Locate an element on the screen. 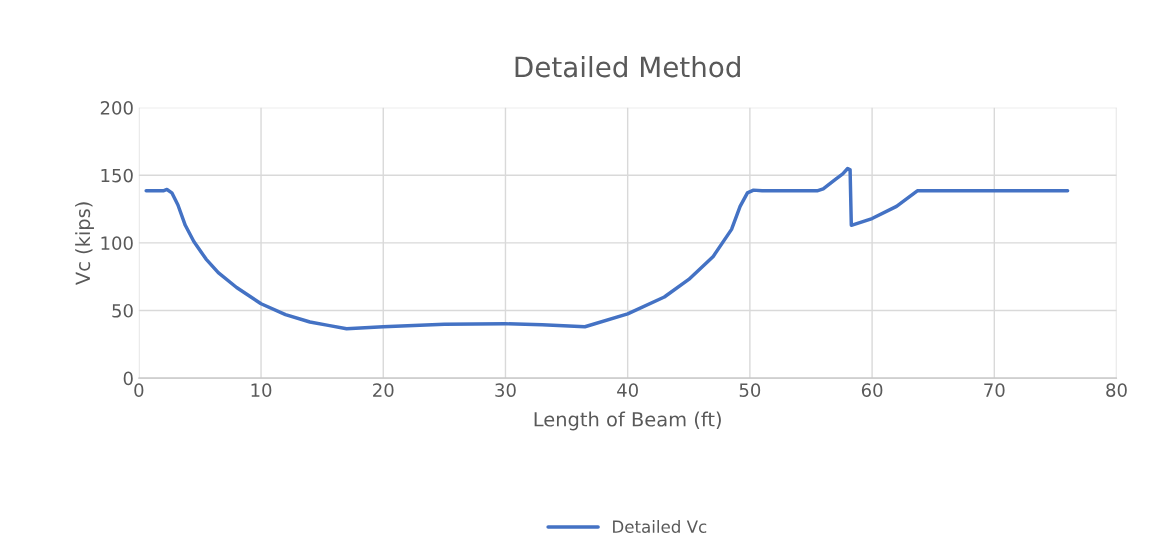  y-tick-label: 200 is located at coordinates (116, 108).